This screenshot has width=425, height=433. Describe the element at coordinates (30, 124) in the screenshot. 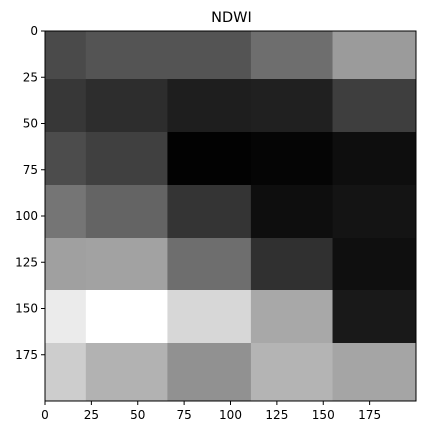

I see `y-tick-label: 50` at that location.